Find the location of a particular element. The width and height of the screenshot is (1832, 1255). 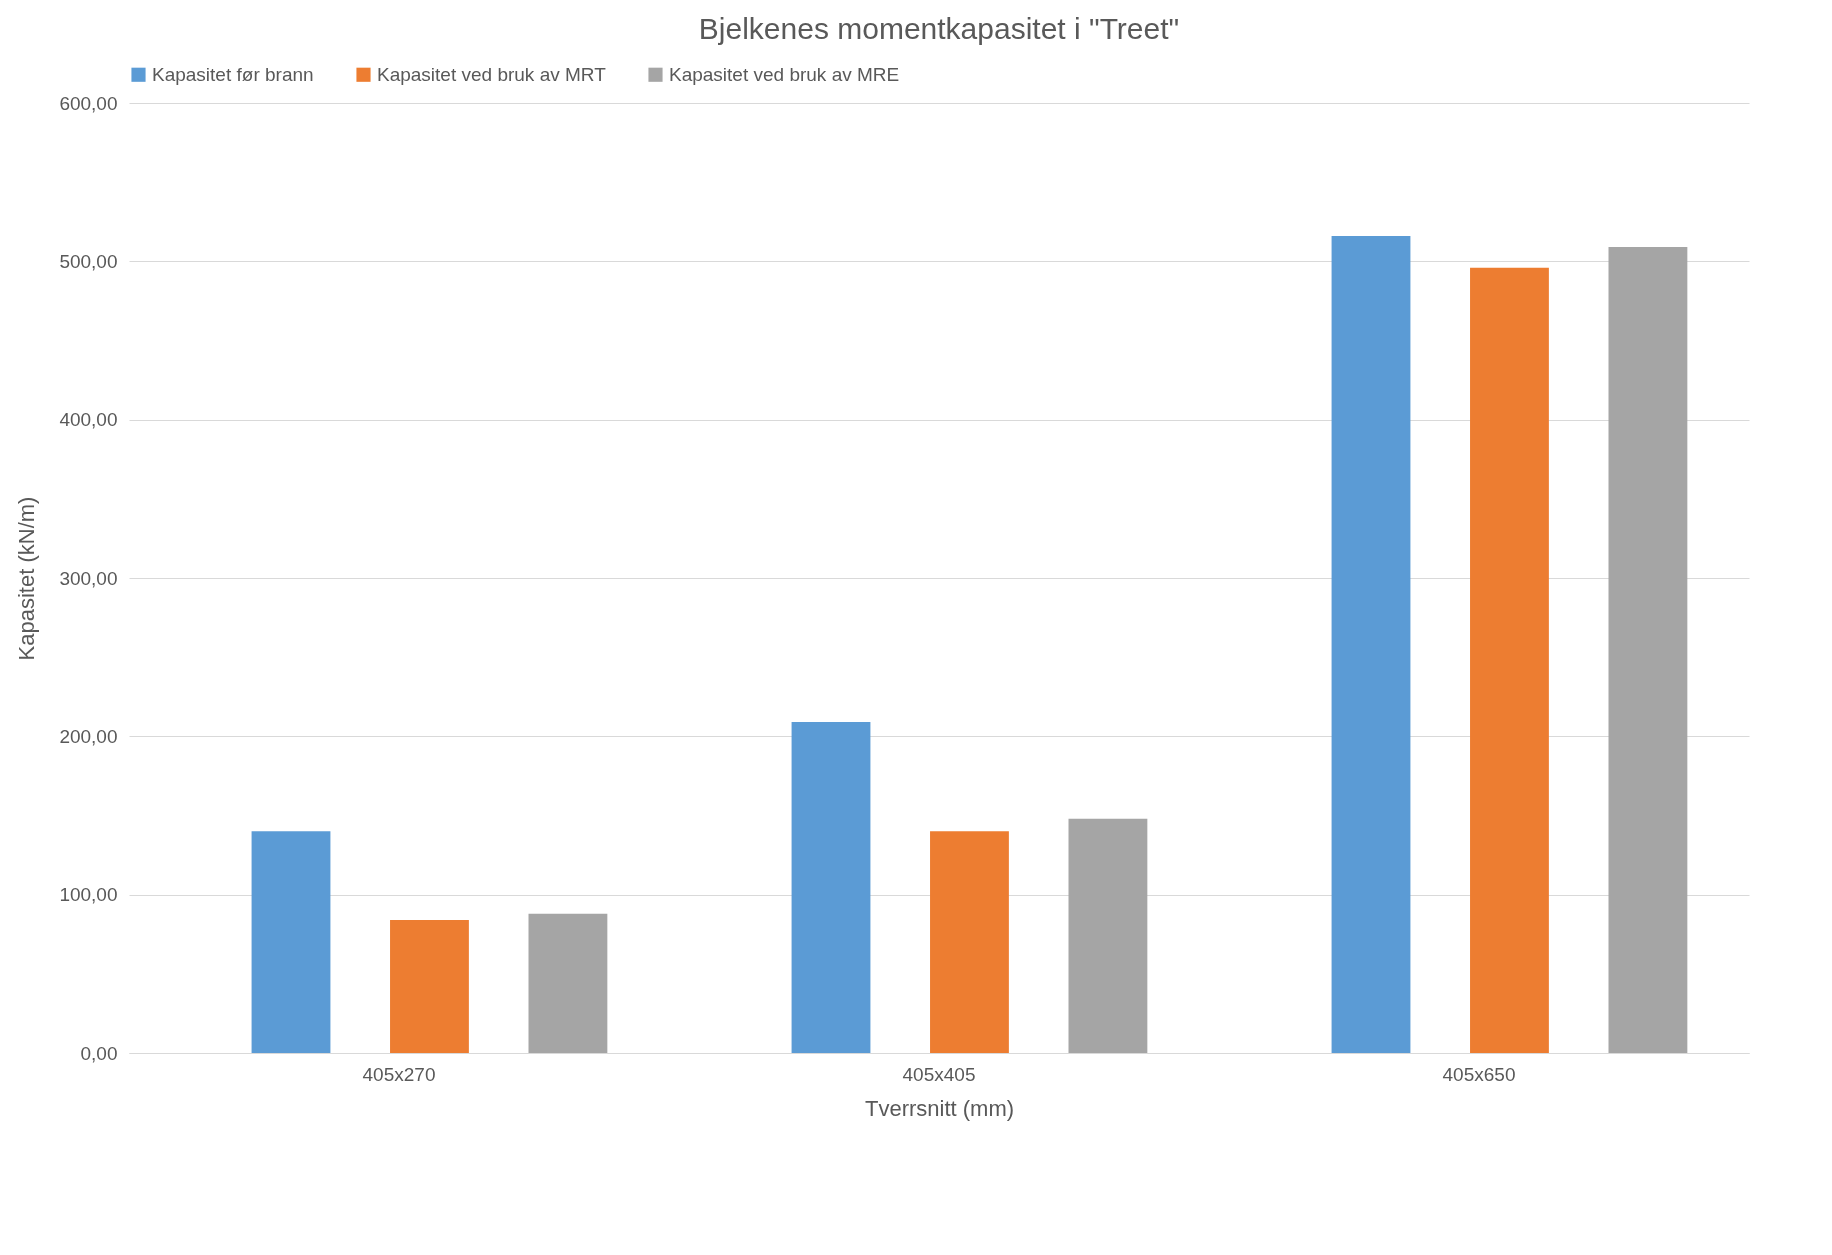

y-tick-label: 0,00 is located at coordinates (99, 1053).